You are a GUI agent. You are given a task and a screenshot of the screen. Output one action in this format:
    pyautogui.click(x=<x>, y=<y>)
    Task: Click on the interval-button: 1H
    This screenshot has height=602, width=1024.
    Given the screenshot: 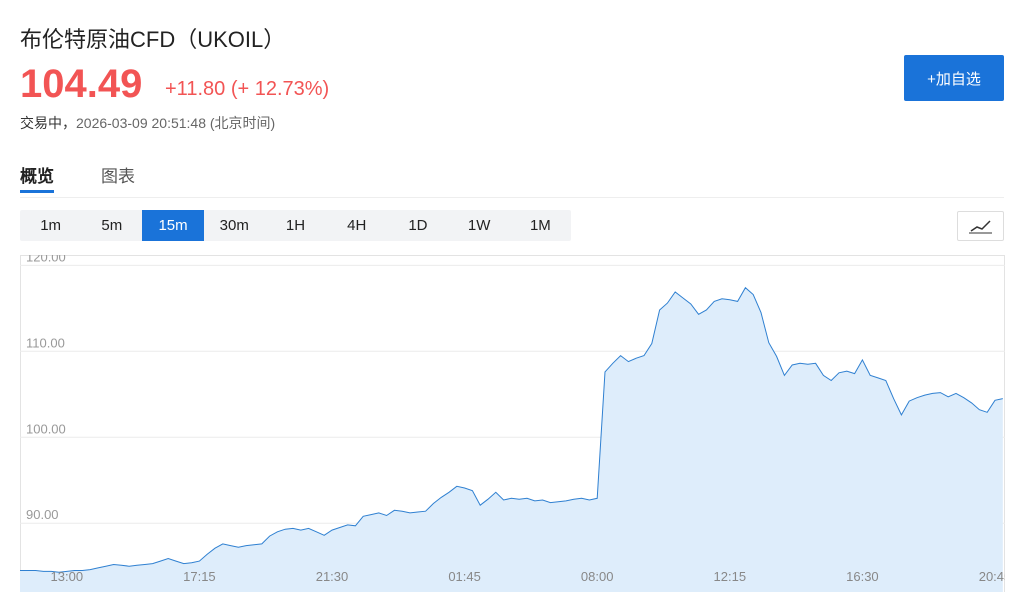 What is the action you would take?
    pyautogui.click(x=295, y=225)
    